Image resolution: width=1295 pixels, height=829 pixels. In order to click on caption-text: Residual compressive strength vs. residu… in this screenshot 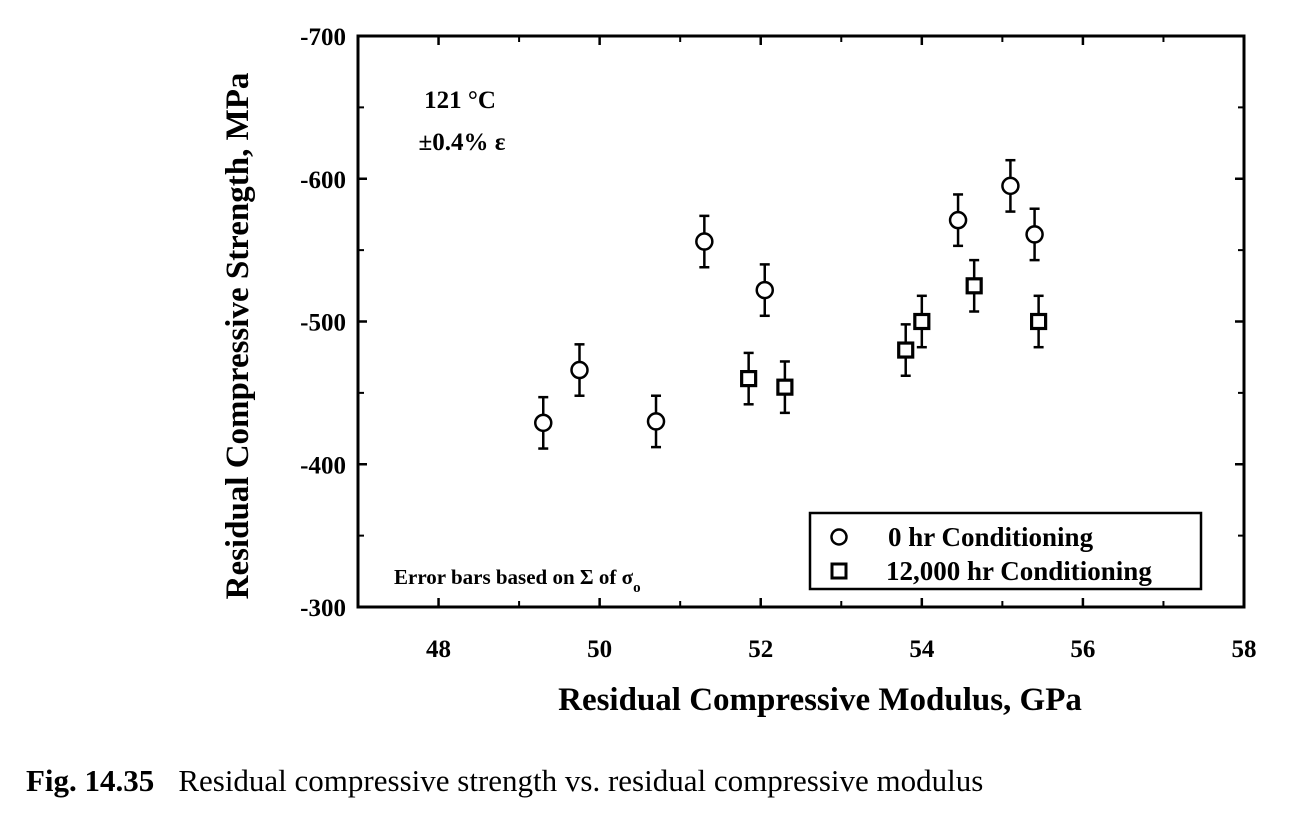, I will do `click(581, 780)`.